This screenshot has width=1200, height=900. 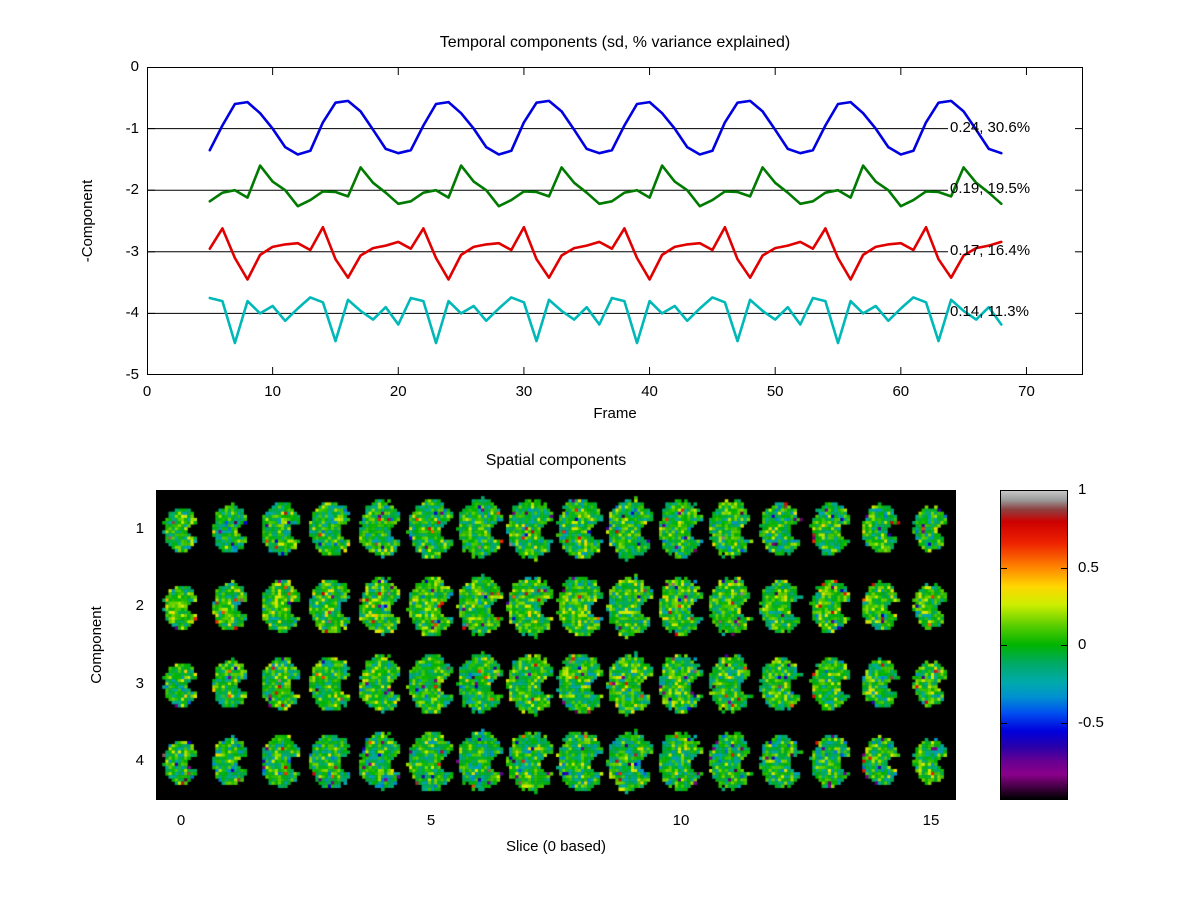 I want to click on colorbar, so click(x=1034, y=645).